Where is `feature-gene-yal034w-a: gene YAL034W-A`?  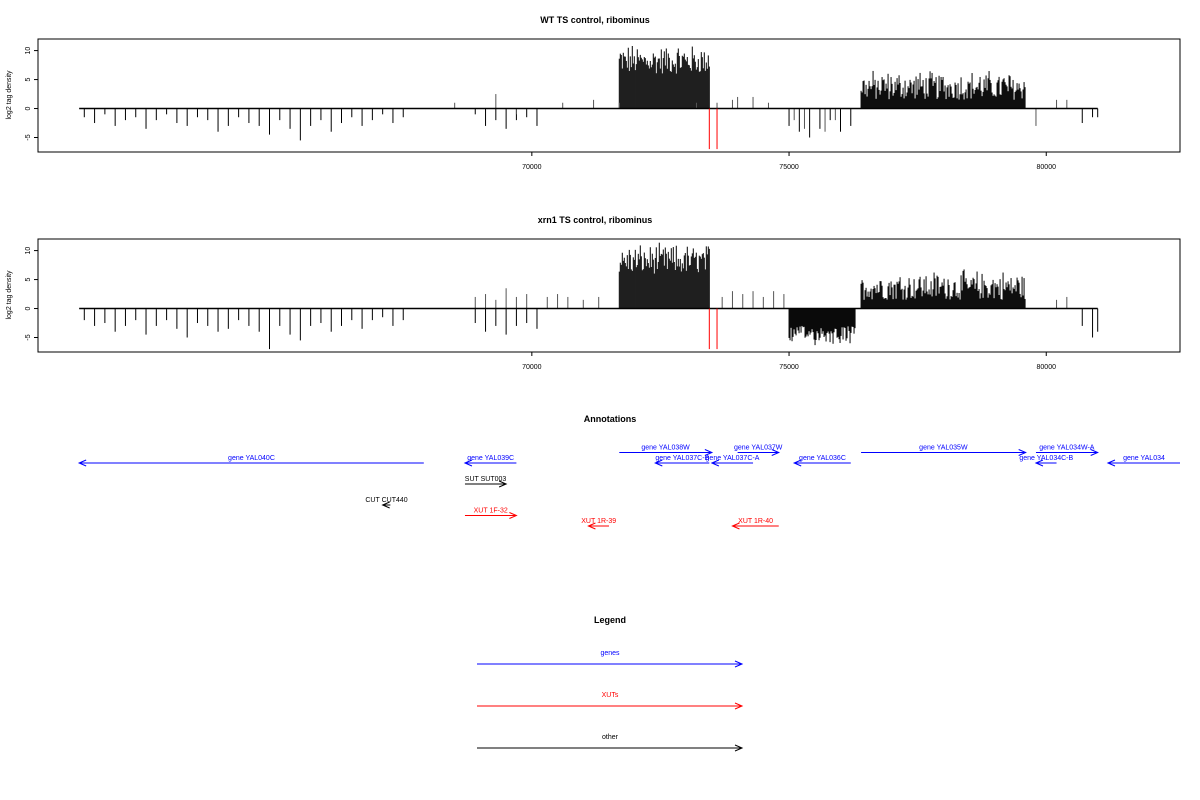
feature-gene-yal034w-a: gene YAL034W-A is located at coordinates (1067, 450).